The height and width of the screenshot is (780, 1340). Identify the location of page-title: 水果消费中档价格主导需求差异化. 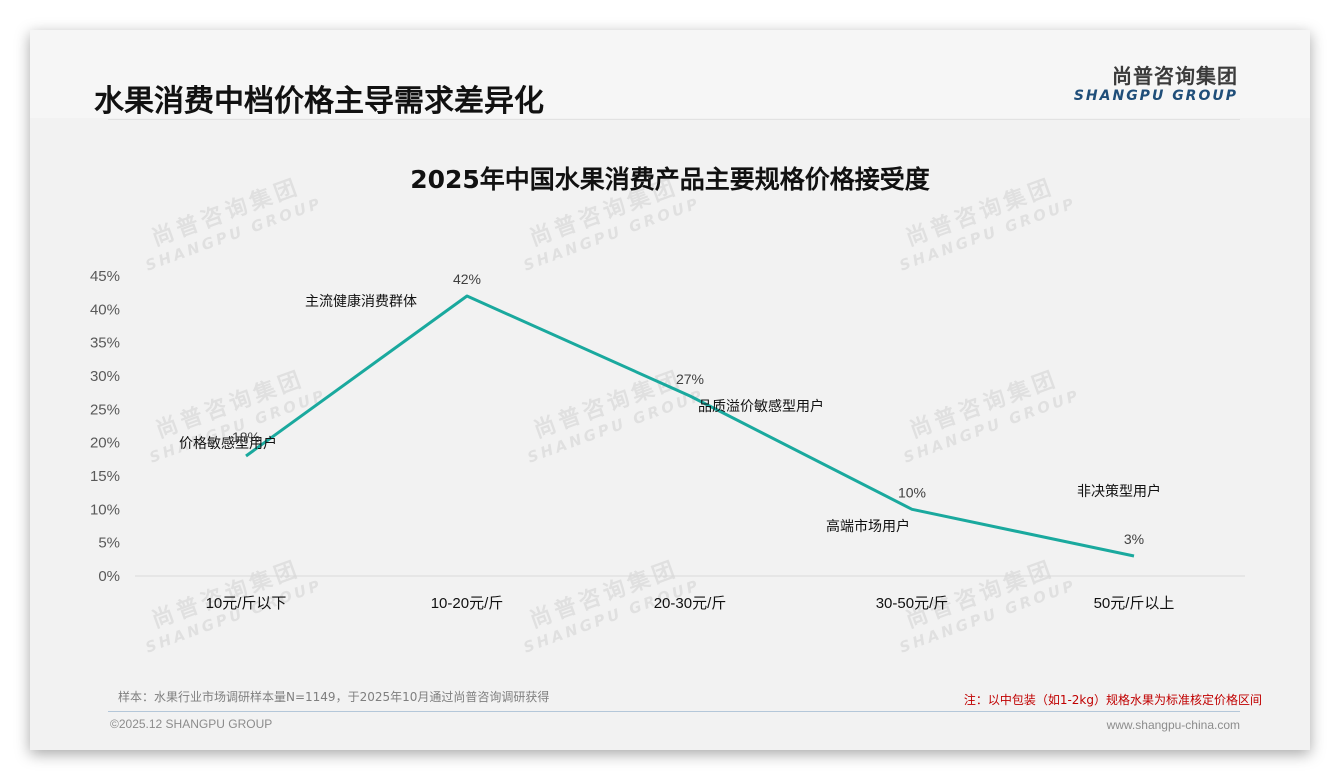
(319, 101).